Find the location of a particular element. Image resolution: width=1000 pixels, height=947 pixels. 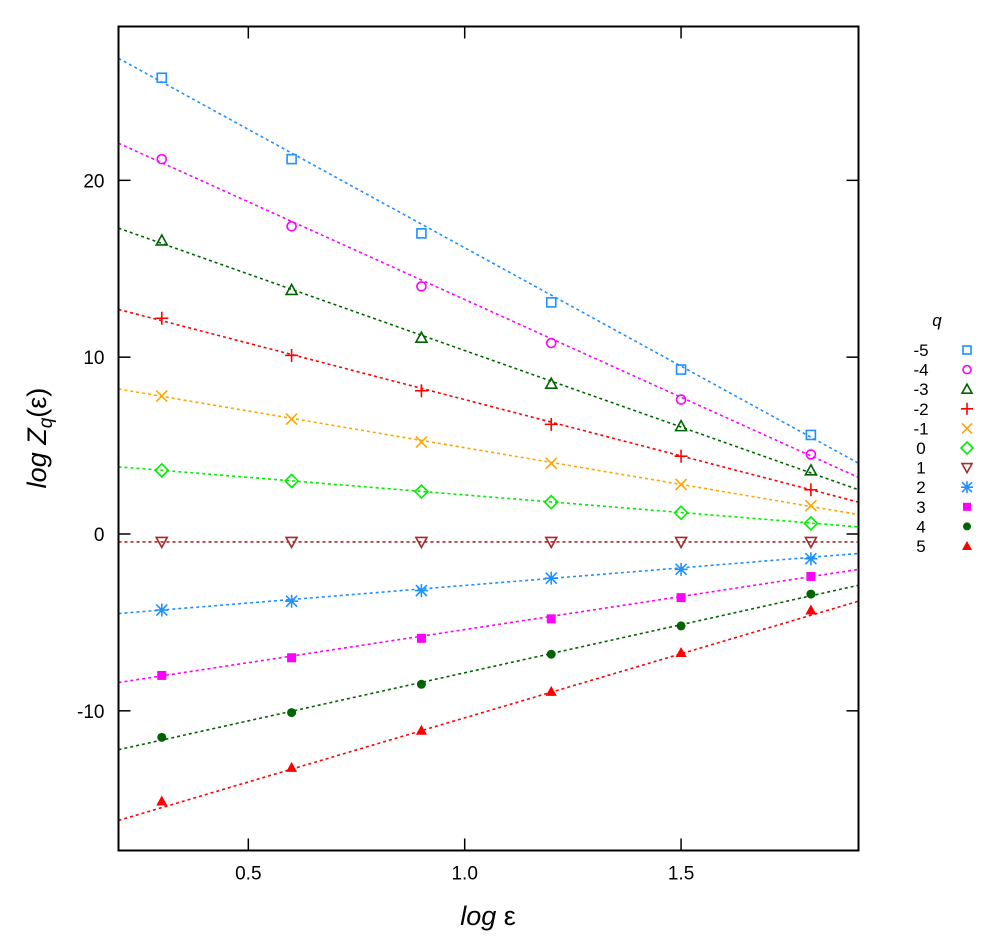

x-tick-label: 1.0 is located at coordinates (464, 874).